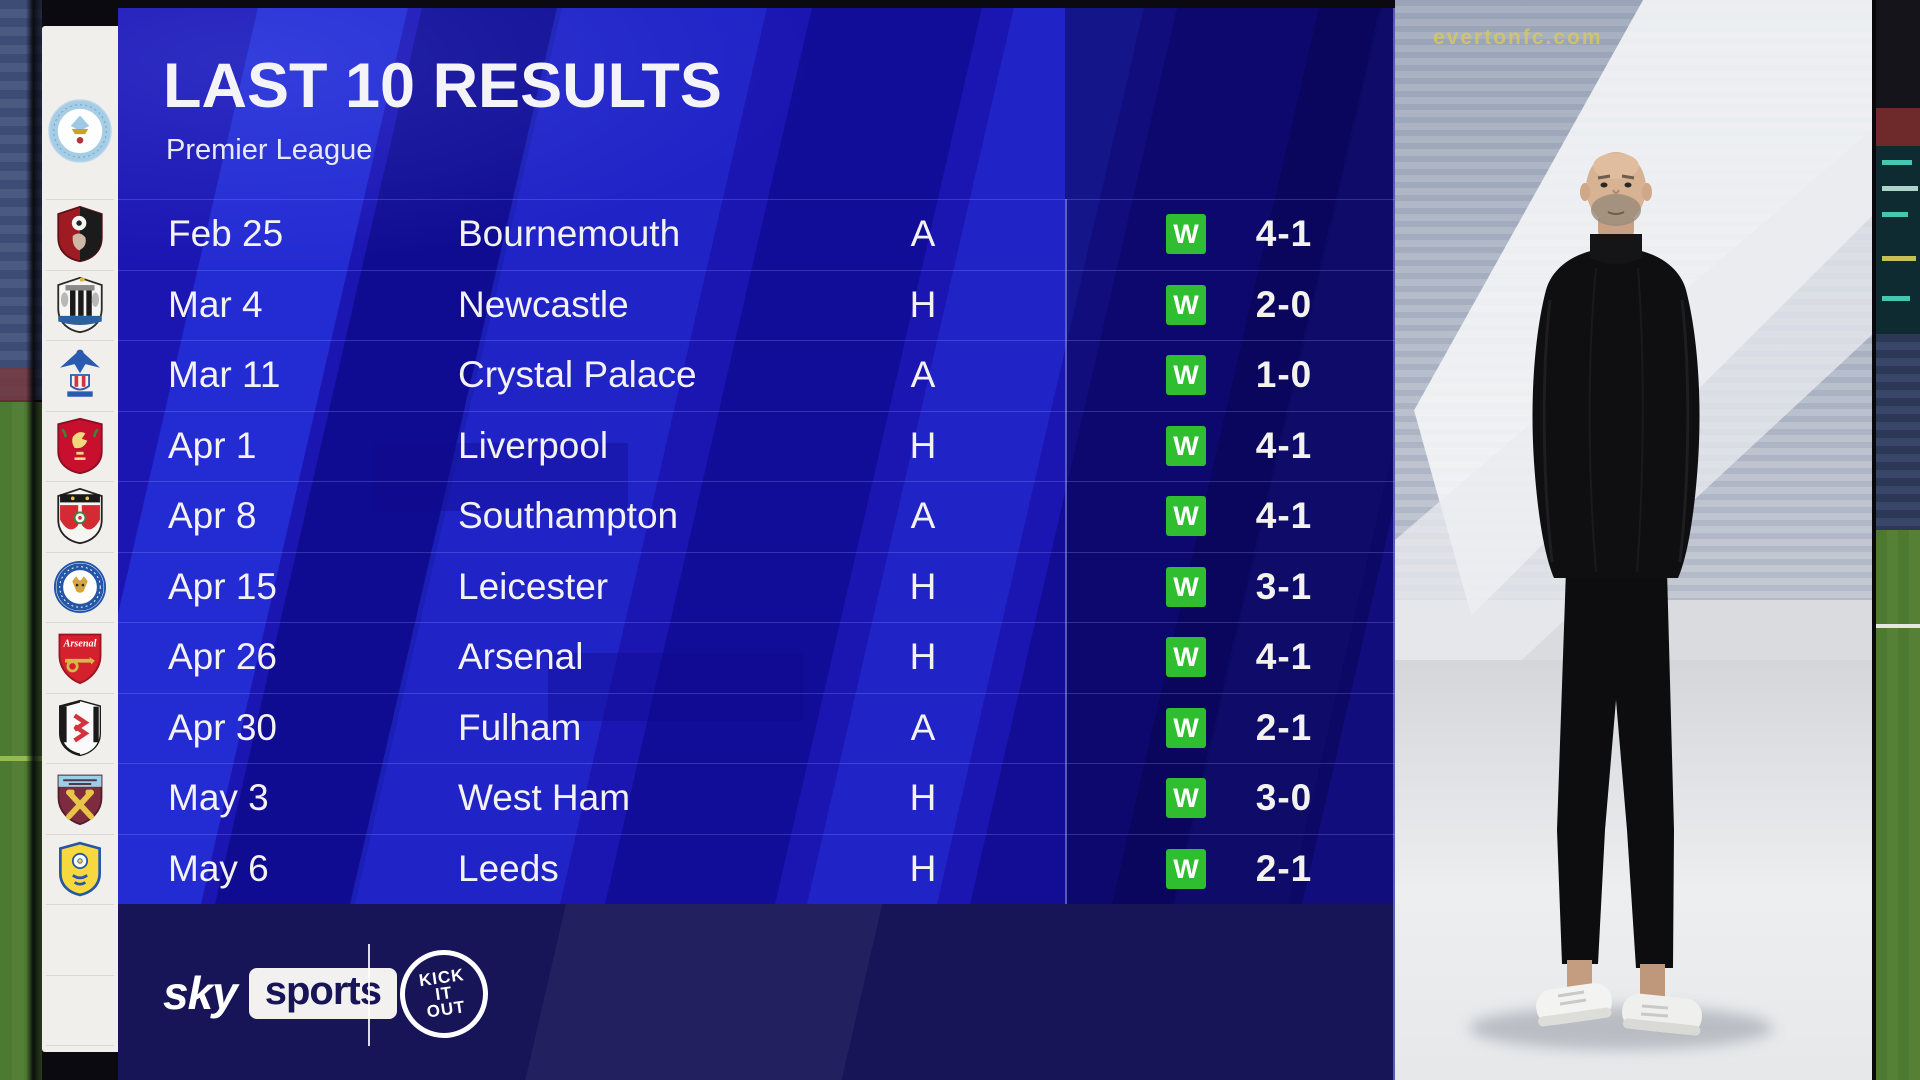 Image resolution: width=1920 pixels, height=1080 pixels. What do you see at coordinates (756, 234) in the screenshot?
I see `result-row: Feb 25 Bournemouth A W 4-1` at bounding box center [756, 234].